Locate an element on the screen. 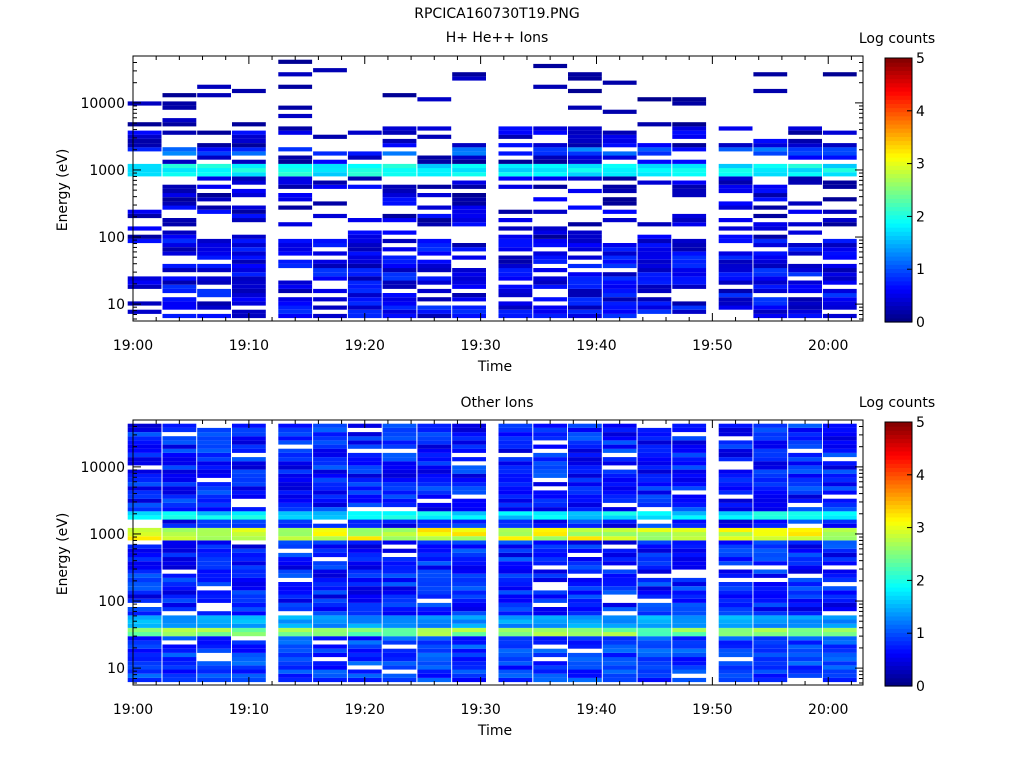 This screenshot has width=1024, height=768. y-axis-label: Energy (eV) is located at coordinates (63, 554).